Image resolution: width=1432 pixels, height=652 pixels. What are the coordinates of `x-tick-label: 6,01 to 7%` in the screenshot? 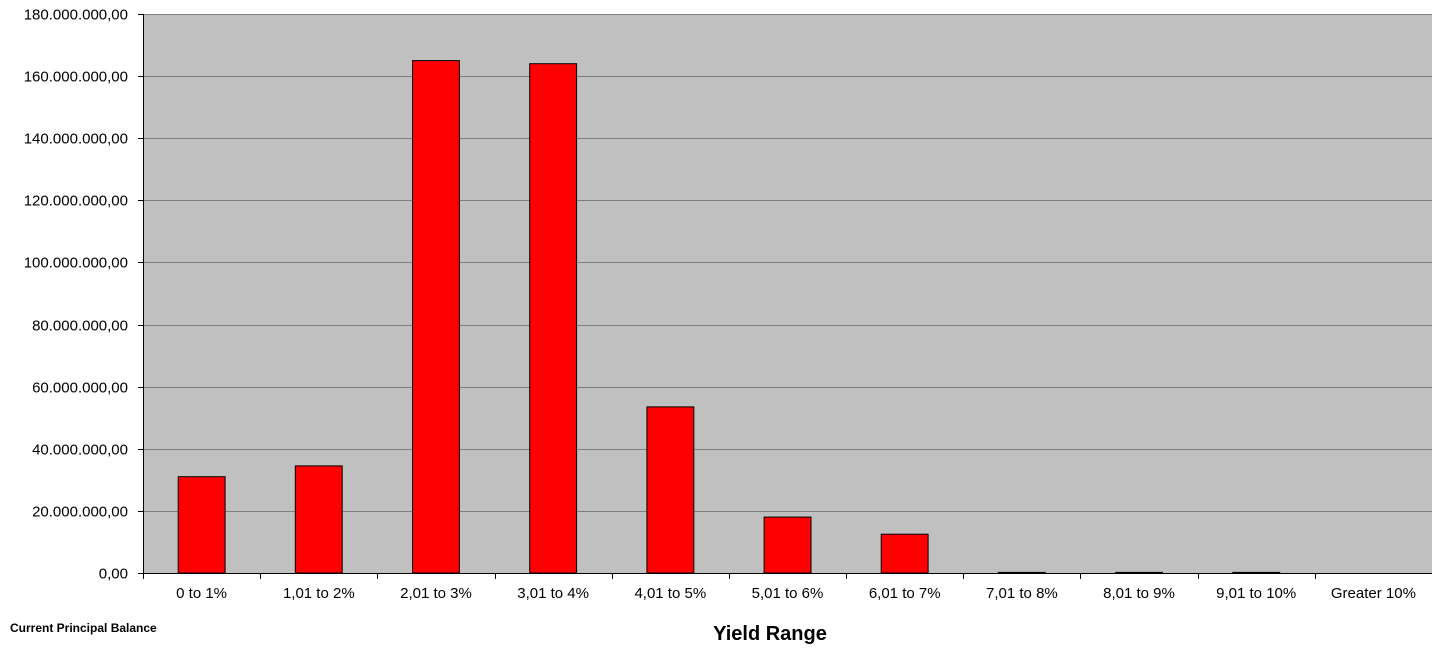 It's located at (905, 593).